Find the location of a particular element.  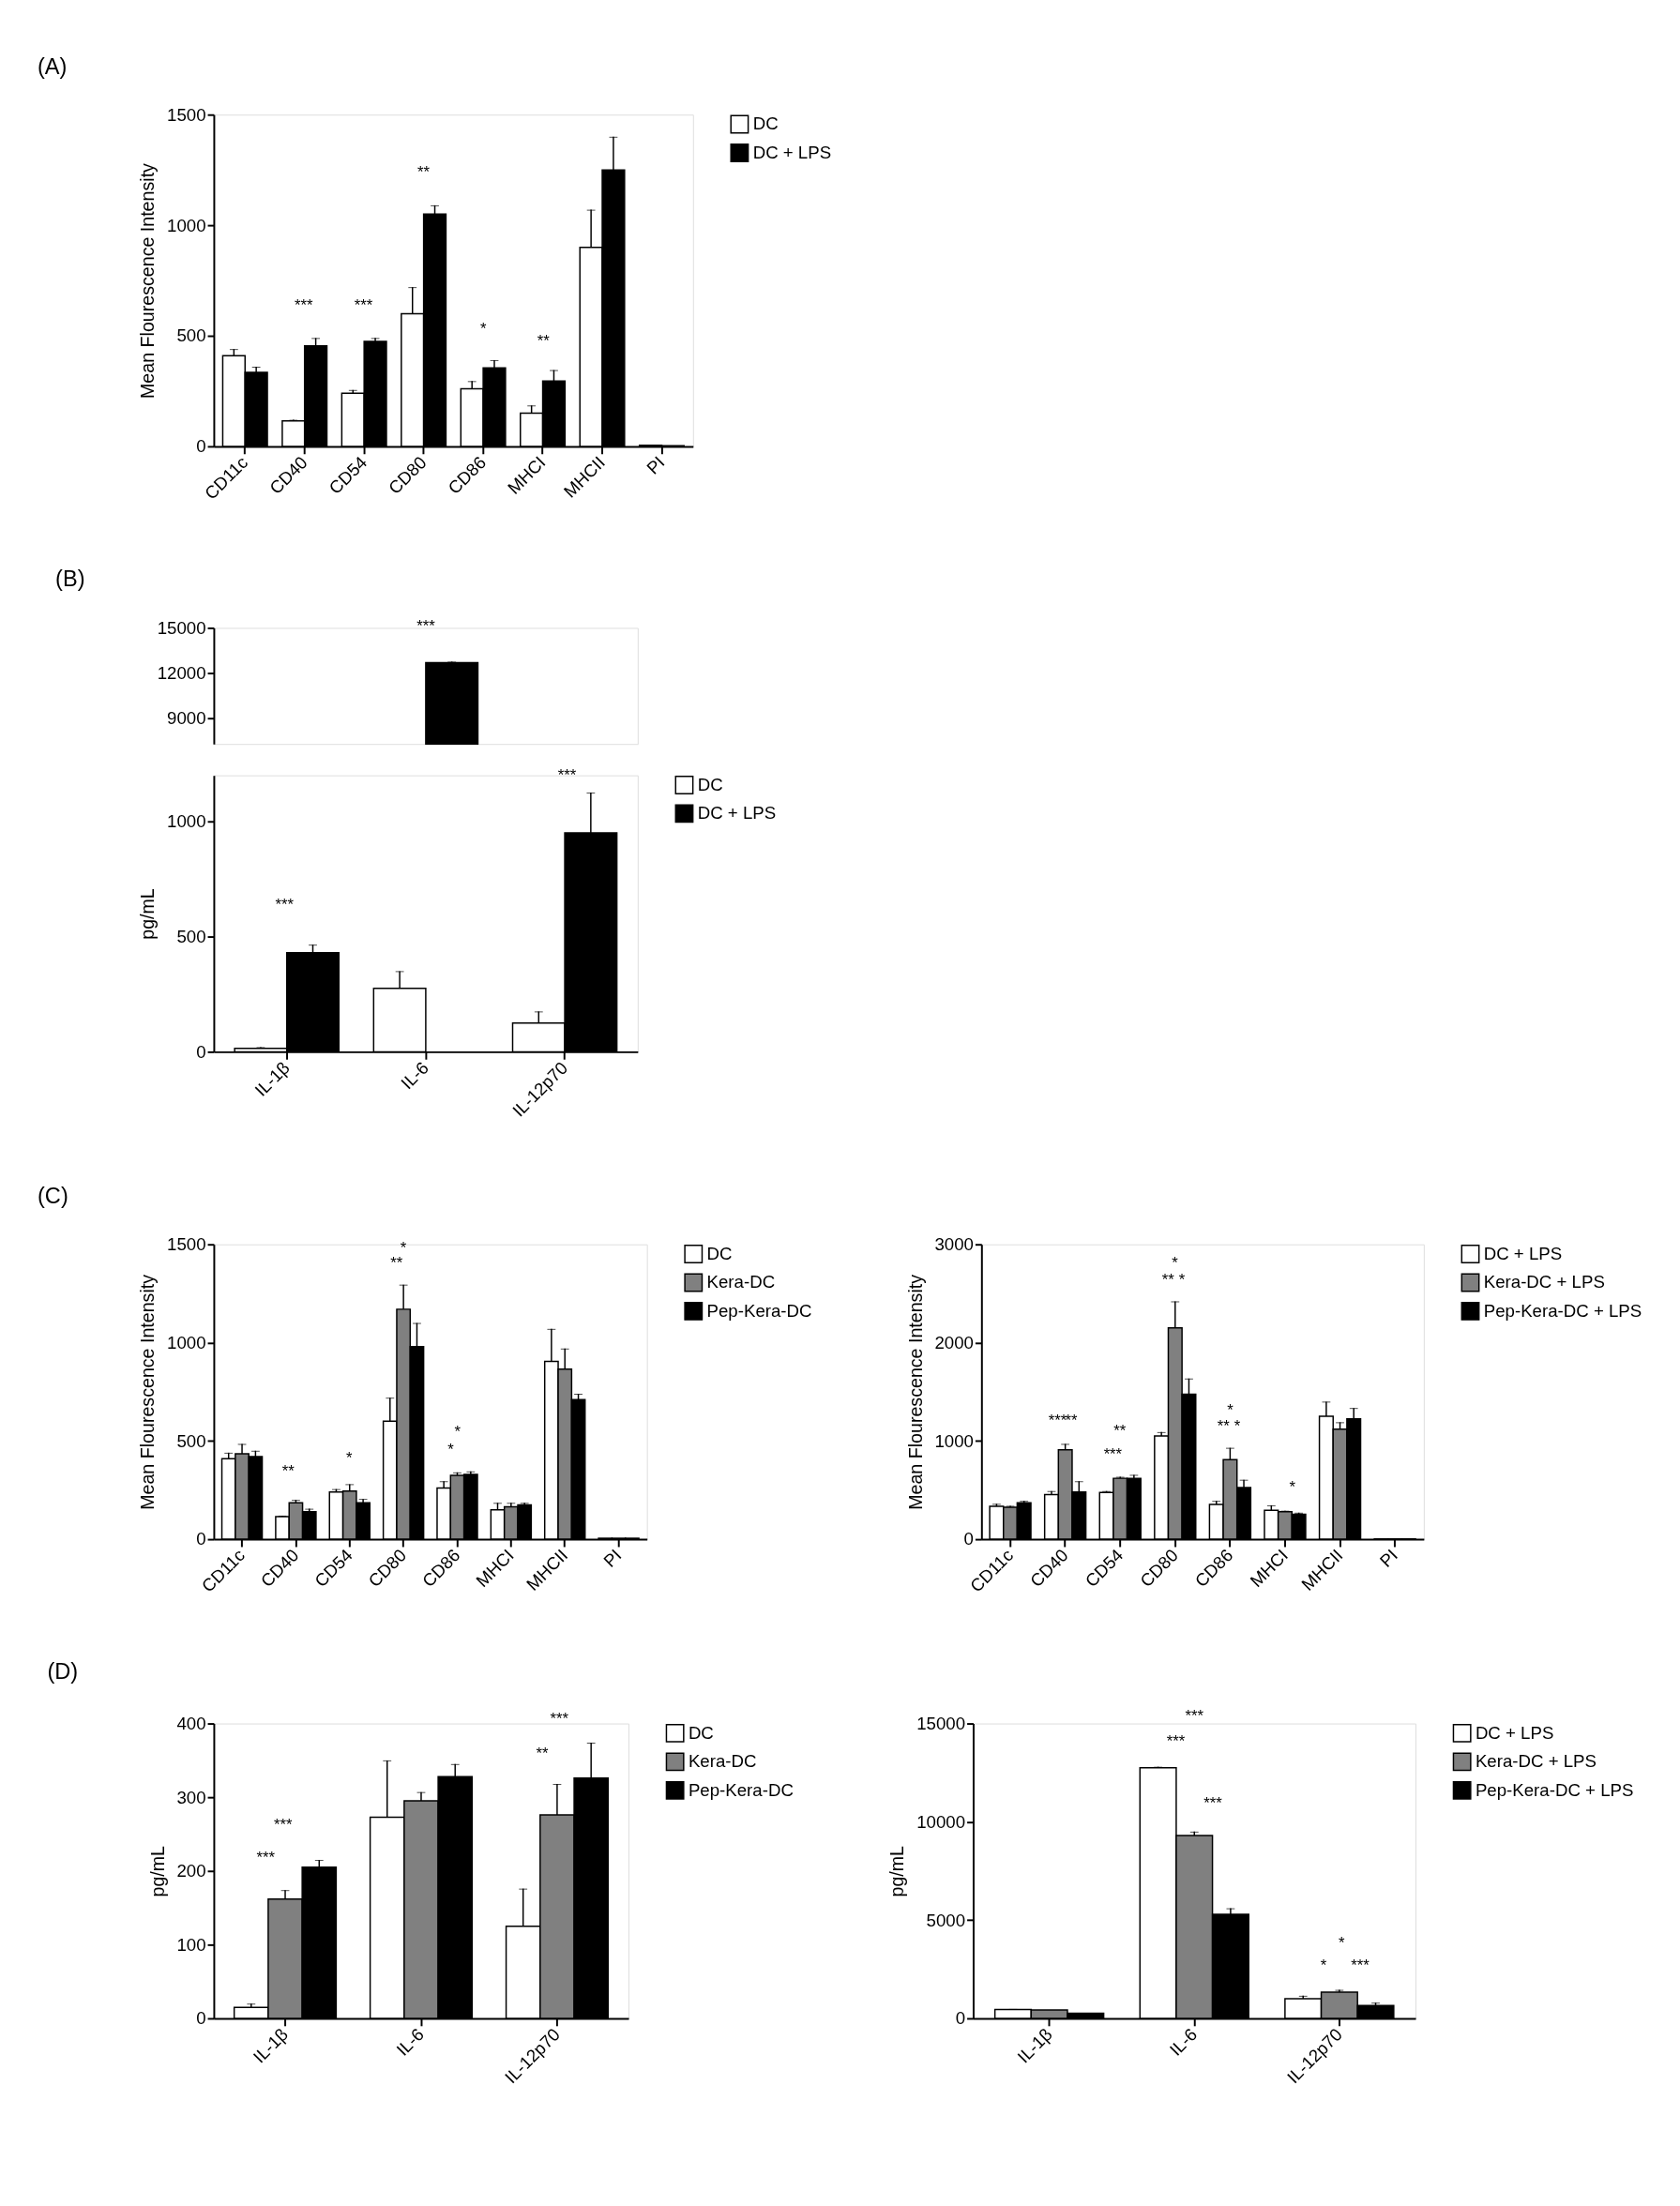

y-tick-label: 5000 is located at coordinates (946, 1920).